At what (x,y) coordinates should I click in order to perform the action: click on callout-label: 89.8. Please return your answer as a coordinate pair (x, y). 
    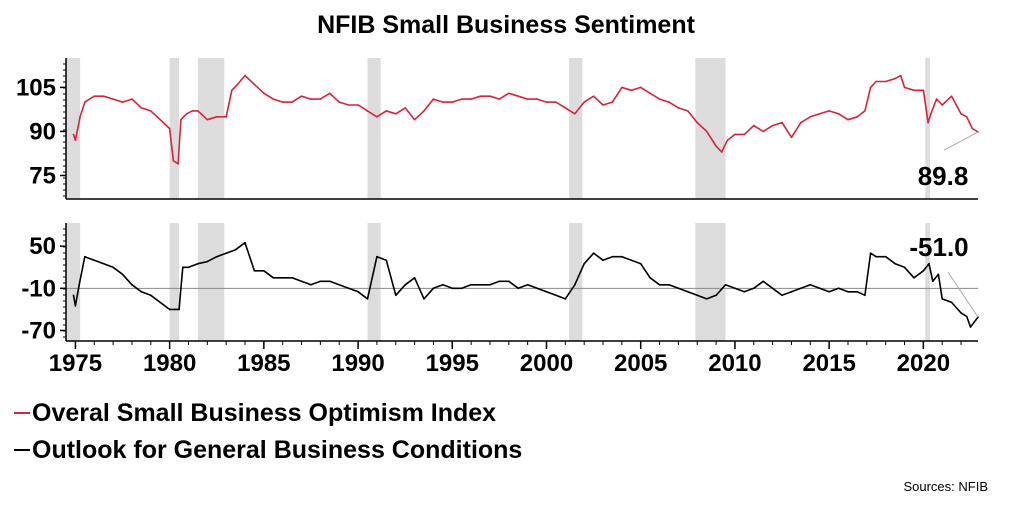
    Looking at the image, I should click on (943, 176).